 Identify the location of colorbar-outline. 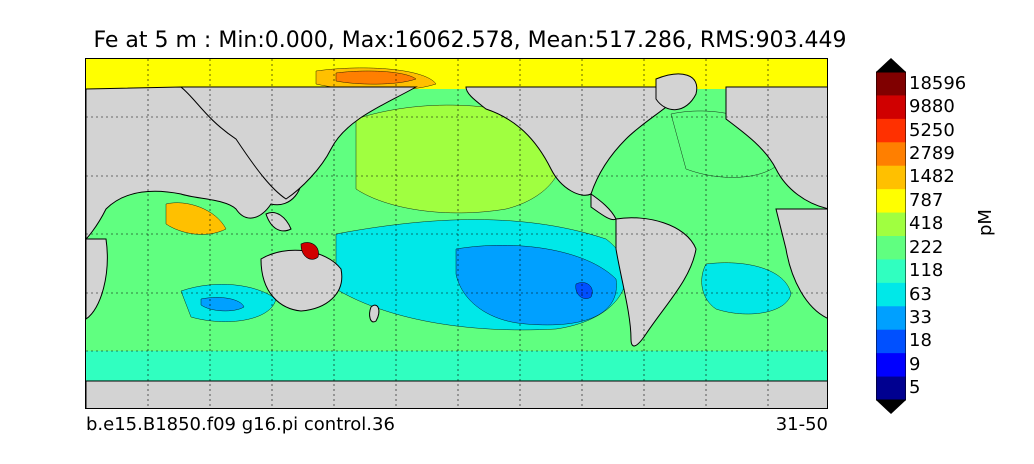
(891, 236).